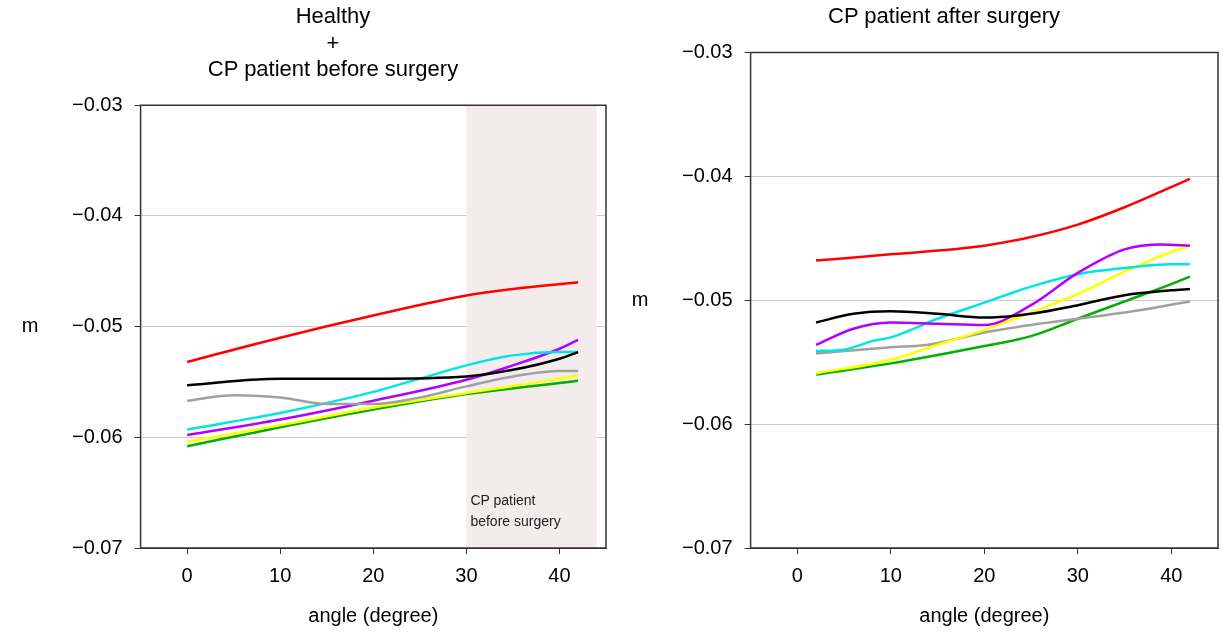 Image resolution: width=1223 pixels, height=641 pixels. Describe the element at coordinates (944, 16) in the screenshot. I see `chart-title: CP patient after surgery` at that location.